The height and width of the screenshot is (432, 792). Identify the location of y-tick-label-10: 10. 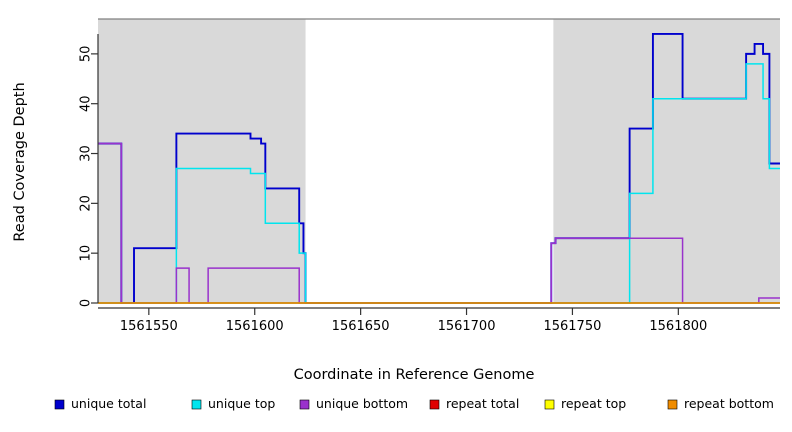
(86, 253).